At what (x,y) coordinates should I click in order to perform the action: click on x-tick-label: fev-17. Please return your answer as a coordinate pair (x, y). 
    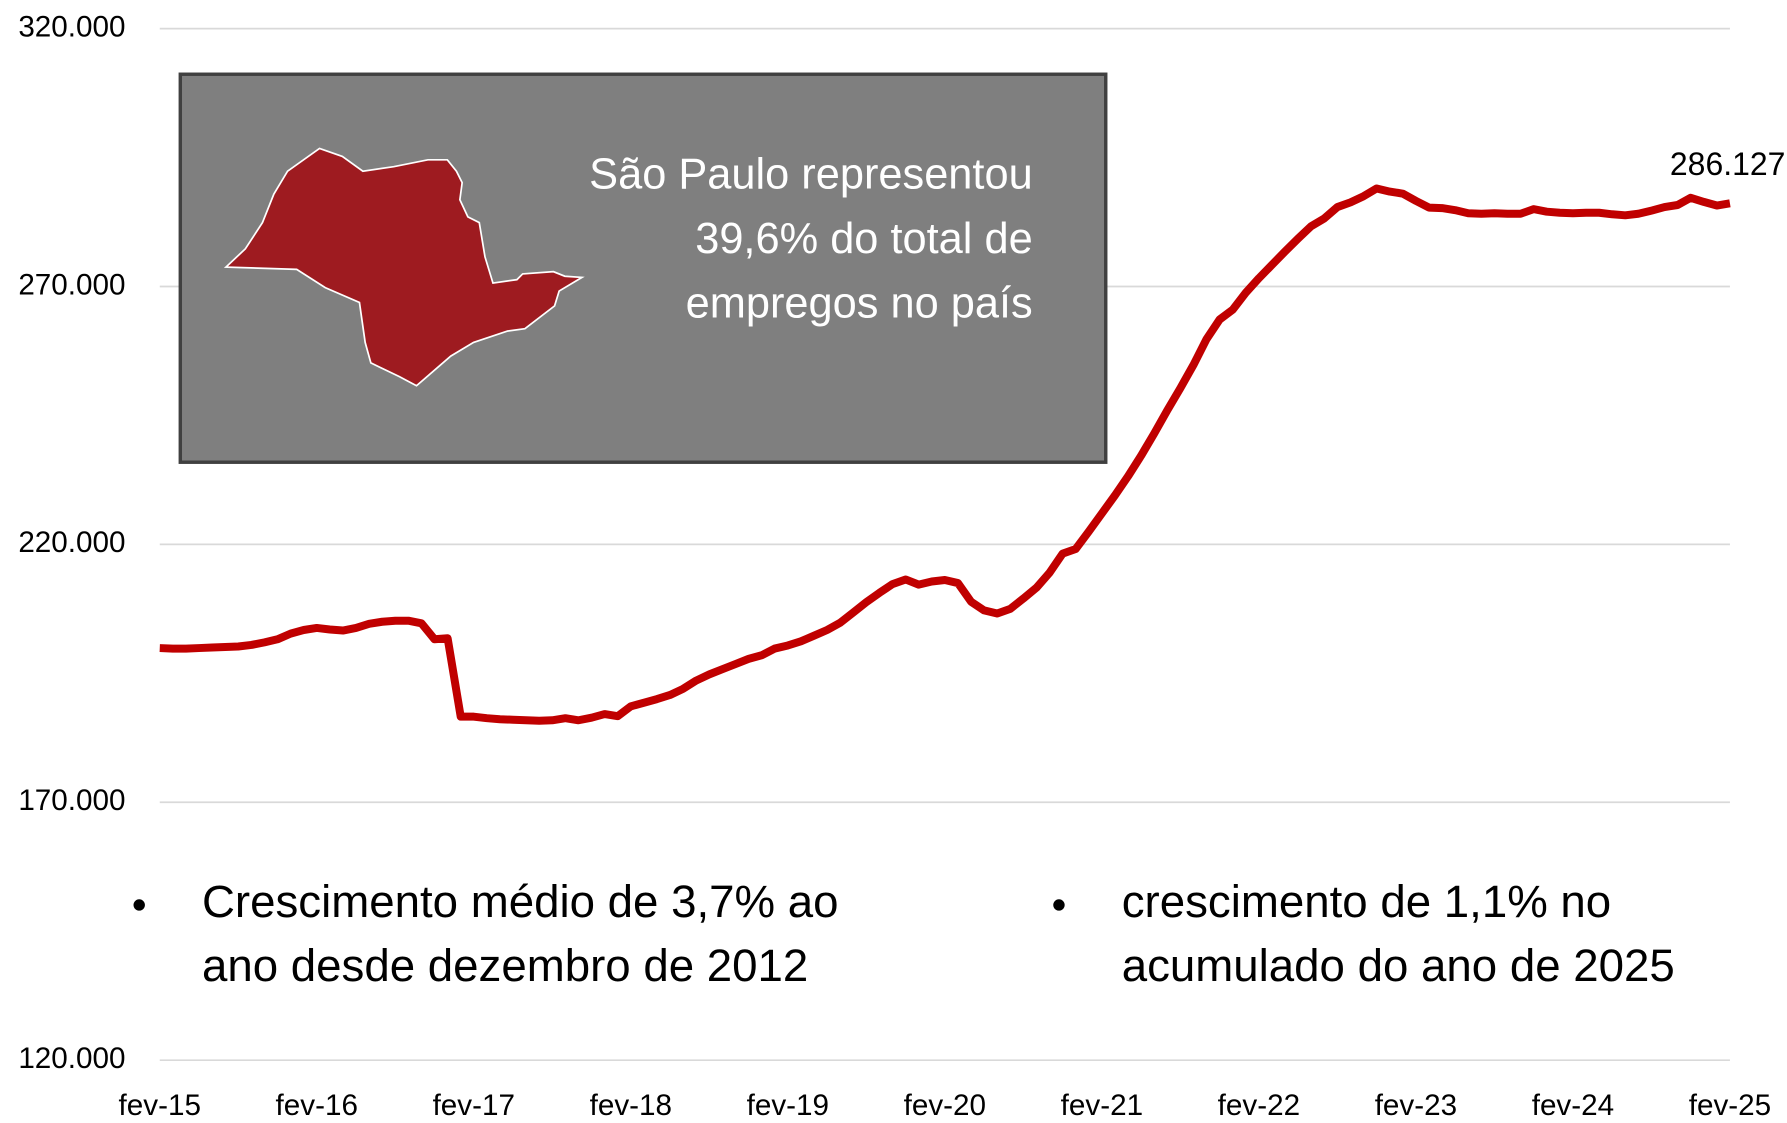
    Looking at the image, I should click on (474, 1105).